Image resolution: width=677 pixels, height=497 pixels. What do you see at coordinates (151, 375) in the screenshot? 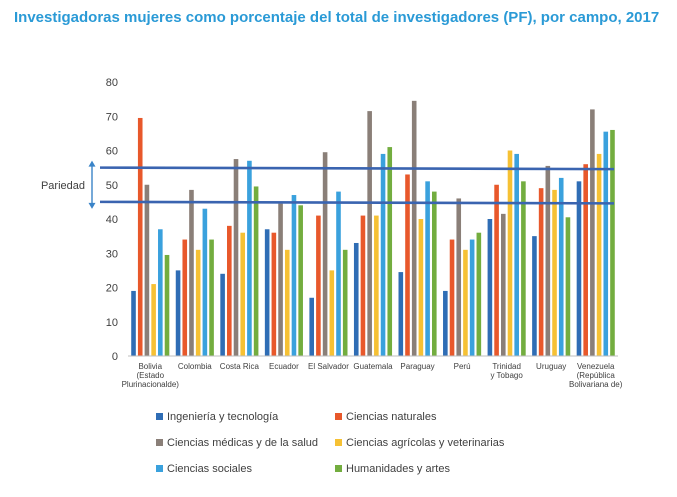
I see `x-tick-label: Bolivia (Estado Plurinacionalde)` at bounding box center [151, 375].